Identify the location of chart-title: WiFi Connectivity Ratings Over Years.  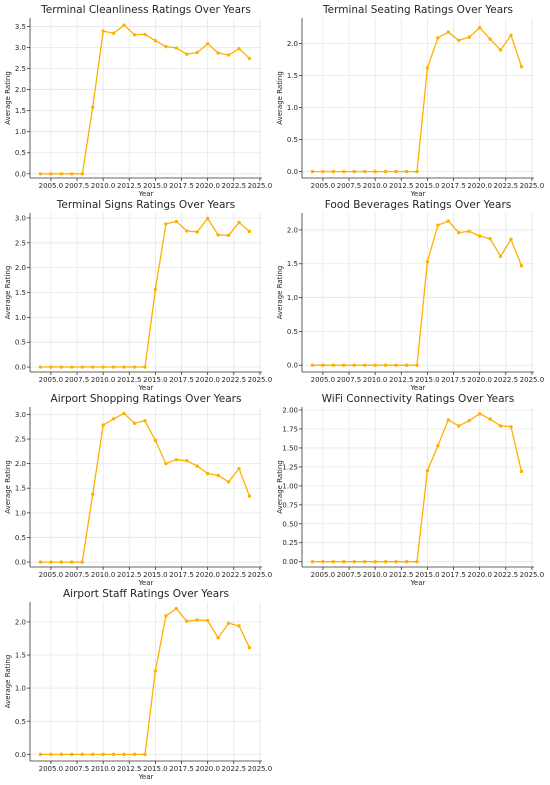
(418, 399).